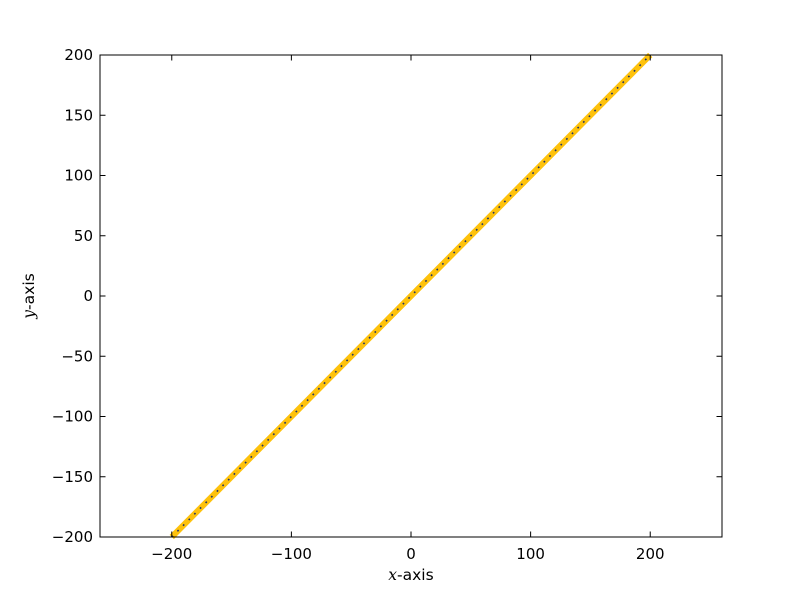 The width and height of the screenshot is (800, 597). What do you see at coordinates (171, 554) in the screenshot?
I see `x-tick-label: −200` at bounding box center [171, 554].